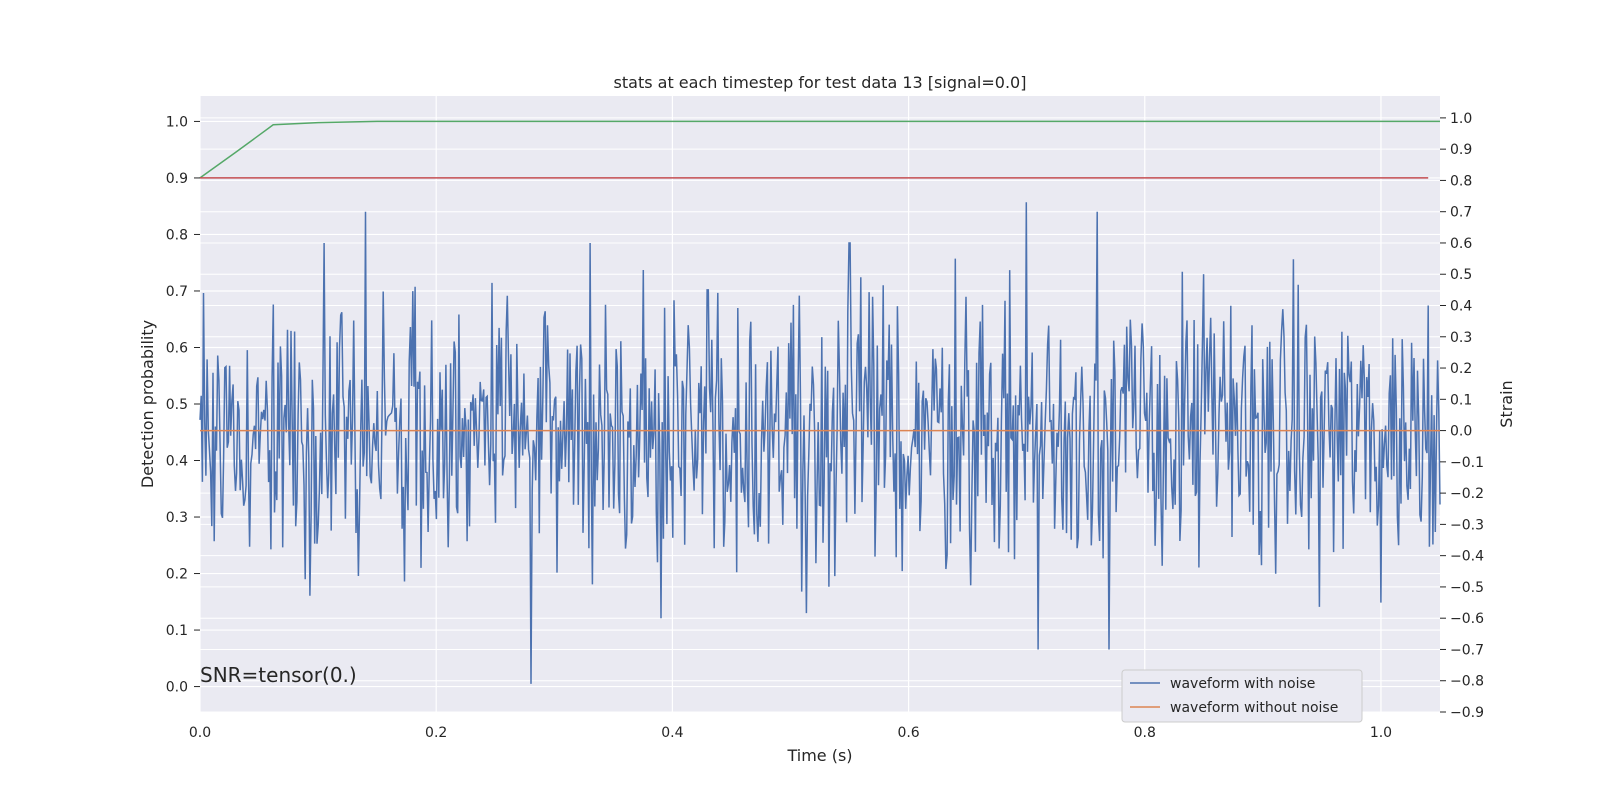 This screenshot has height=800, width=1600. What do you see at coordinates (1461, 181) in the screenshot?
I see `y-right-tick-label: 0.8` at bounding box center [1461, 181].